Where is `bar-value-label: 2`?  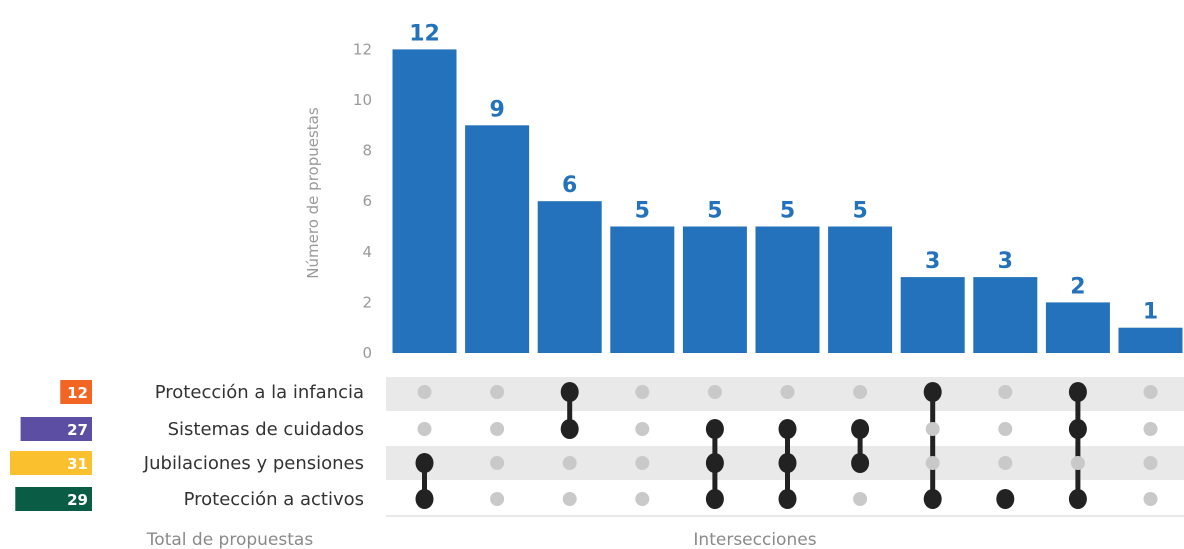 bar-value-label: 2 is located at coordinates (1077, 286).